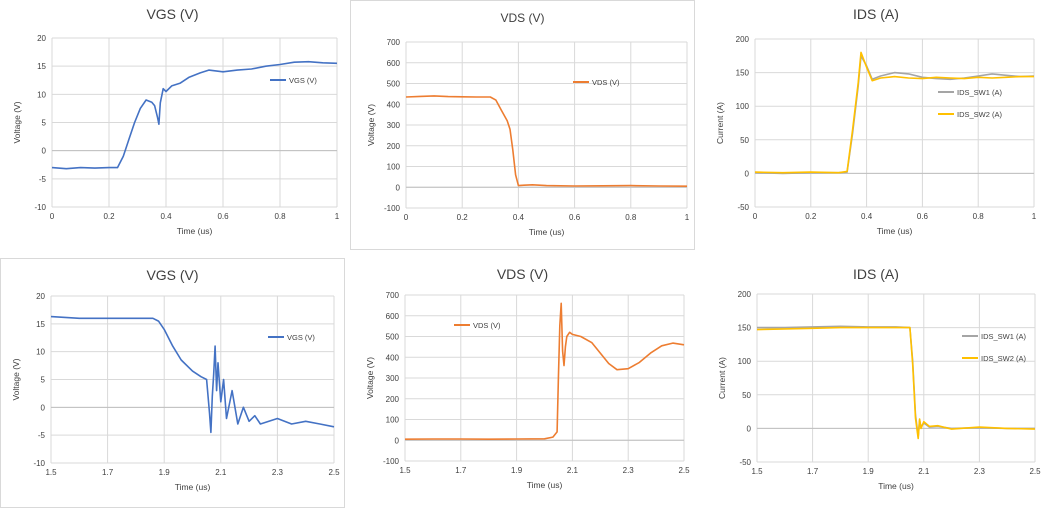  What do you see at coordinates (1004, 358) in the screenshot?
I see `legend-label: IDS_SW2 (A)` at bounding box center [1004, 358].